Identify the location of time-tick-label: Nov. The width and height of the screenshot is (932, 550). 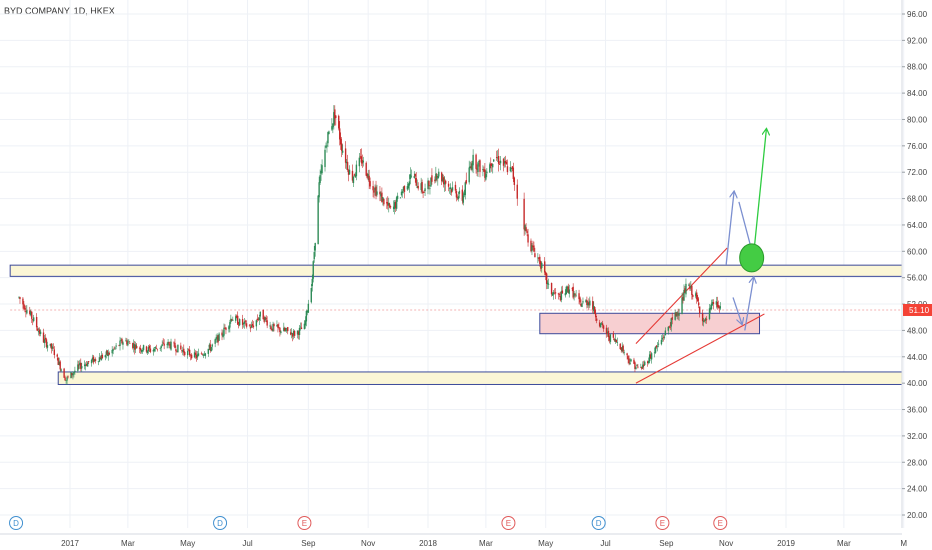
(726, 543).